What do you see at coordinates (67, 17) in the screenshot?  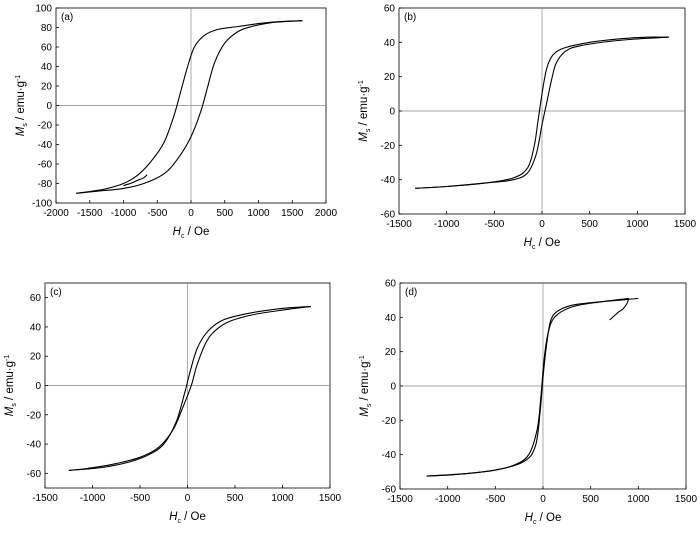 I see `panel-label: (a)` at bounding box center [67, 17].